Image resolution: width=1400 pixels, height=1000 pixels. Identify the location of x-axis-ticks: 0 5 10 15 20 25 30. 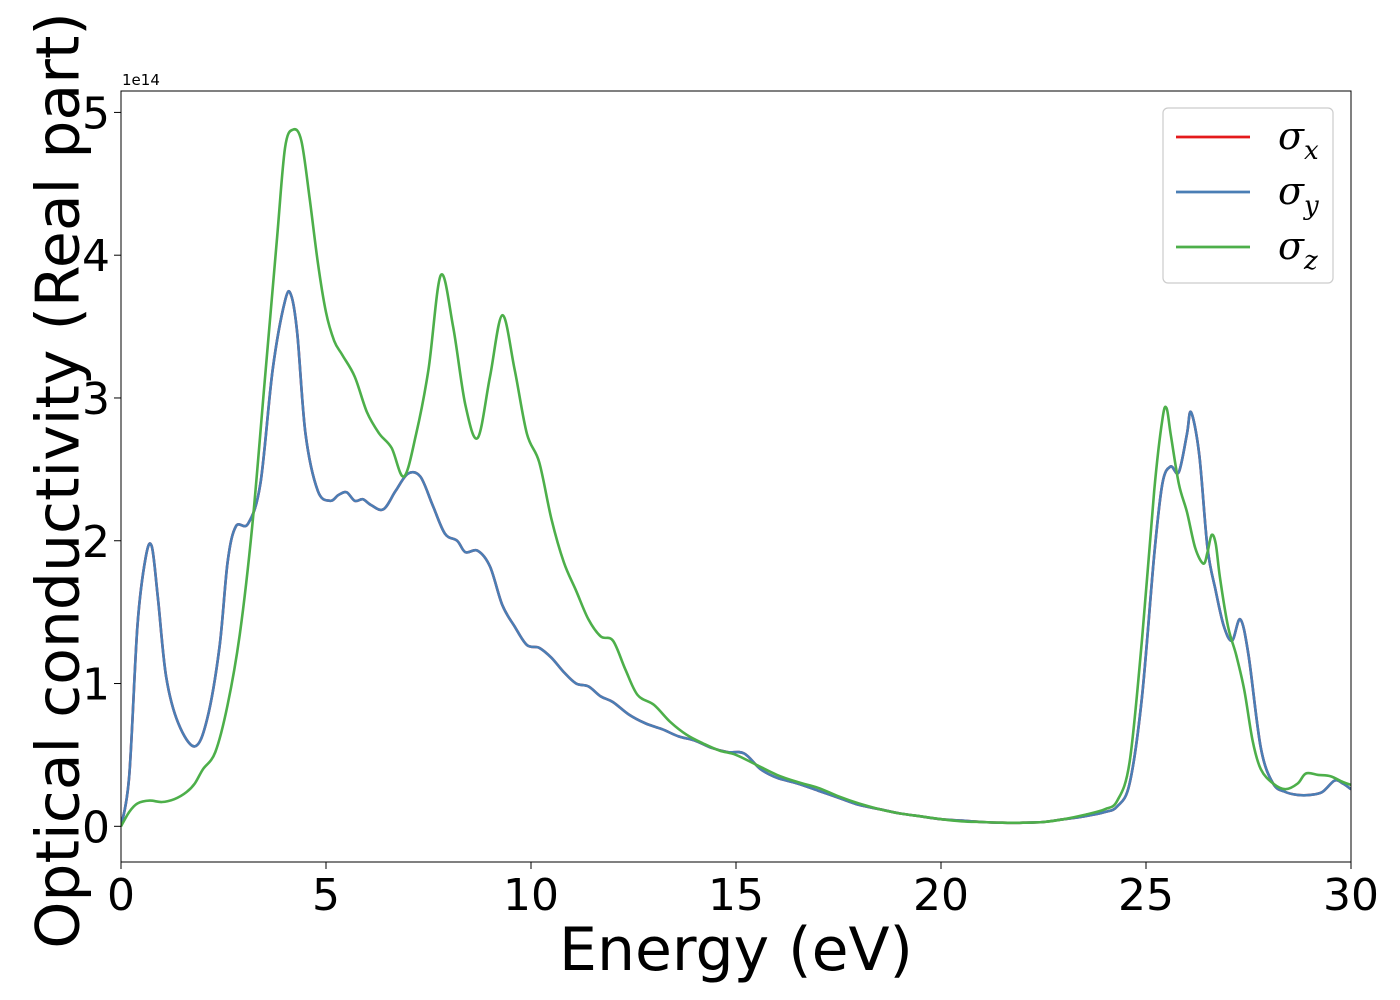
(743, 891).